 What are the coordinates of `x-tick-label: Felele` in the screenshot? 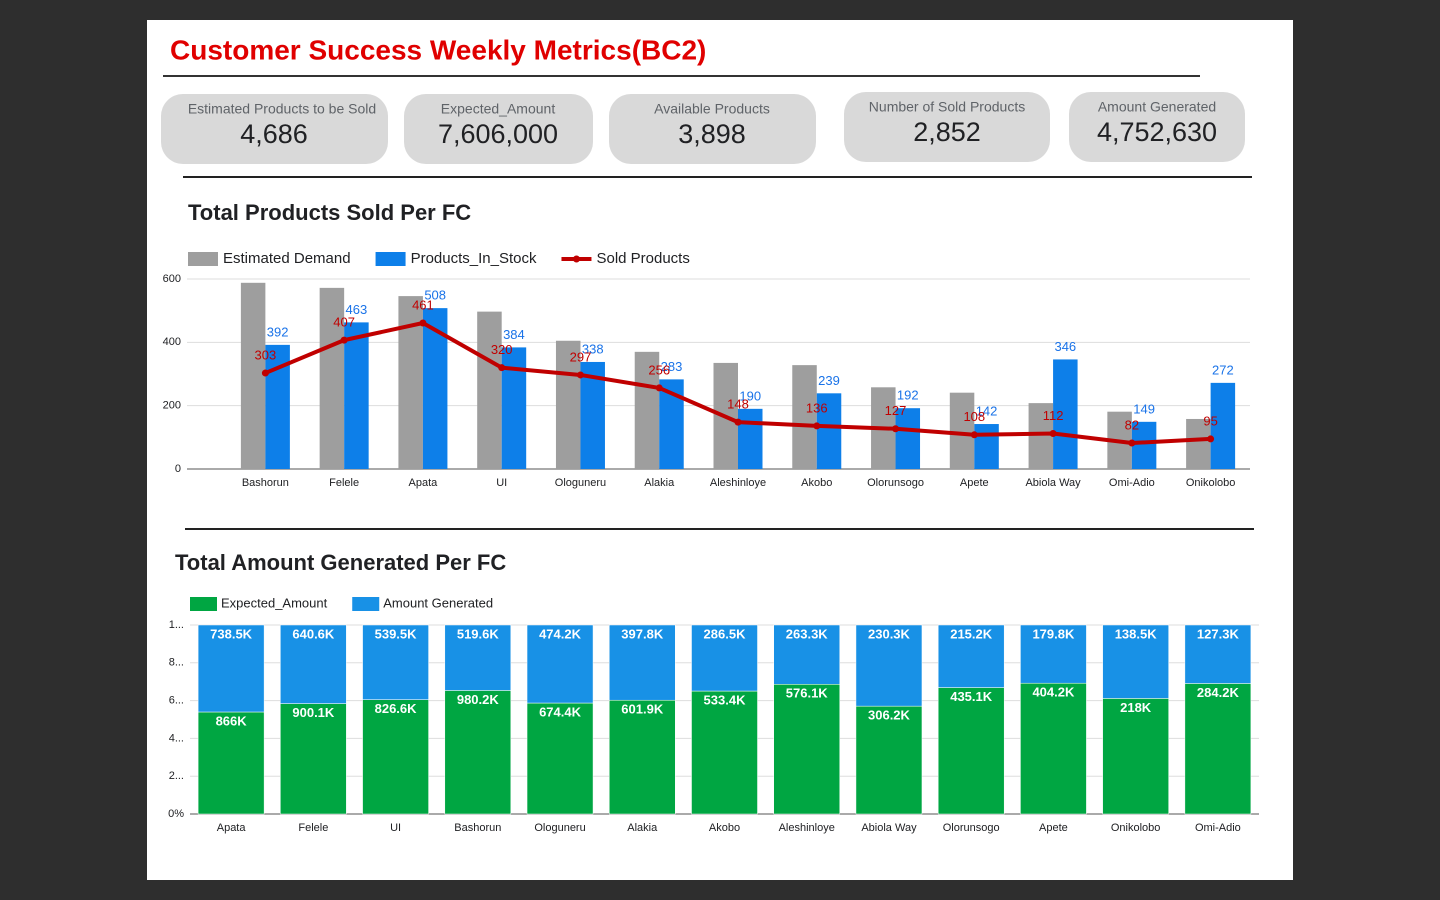 It's located at (313, 828).